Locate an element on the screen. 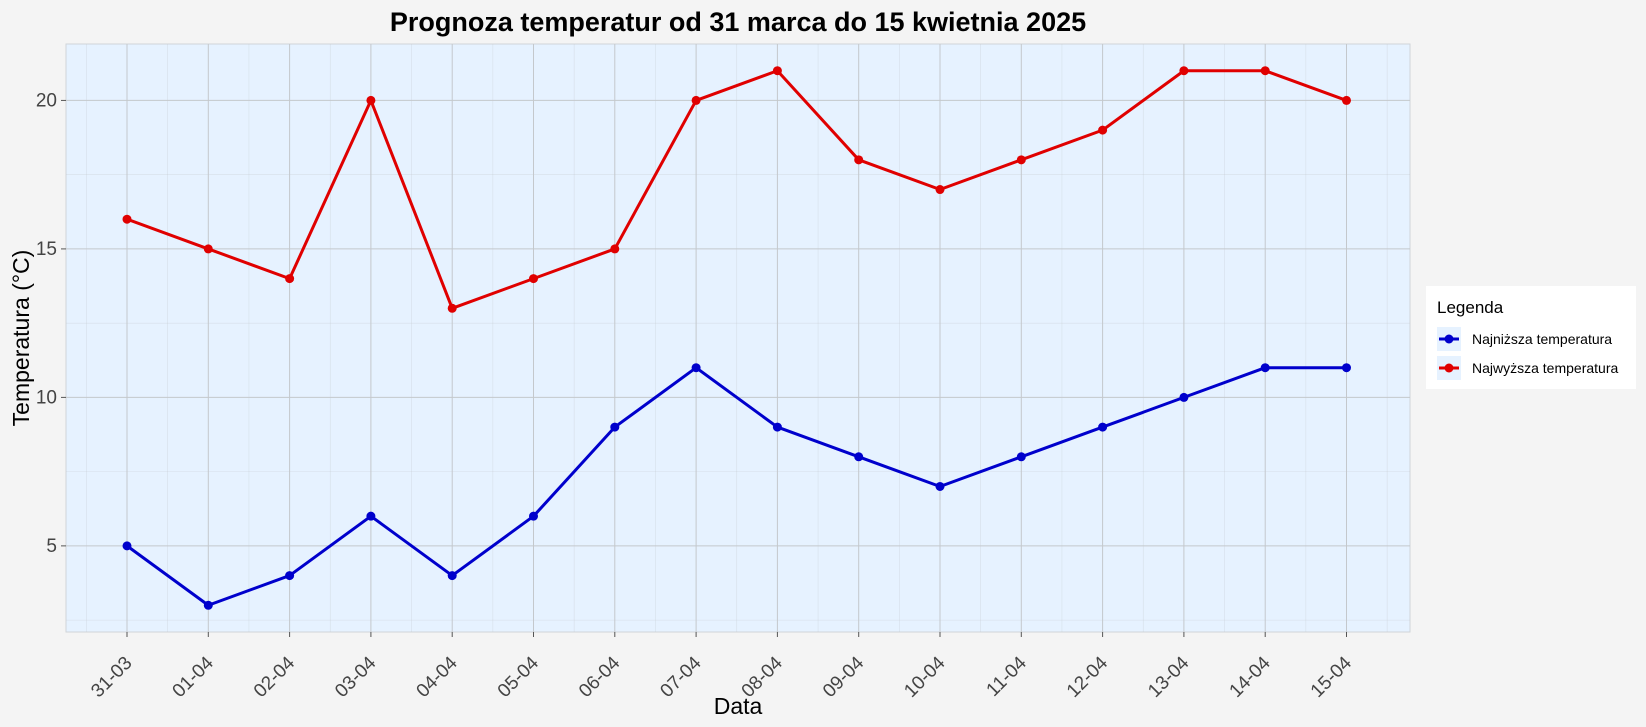 This screenshot has width=1646, height=727. x-tick-label: 11-04 is located at coordinates (1007, 676).